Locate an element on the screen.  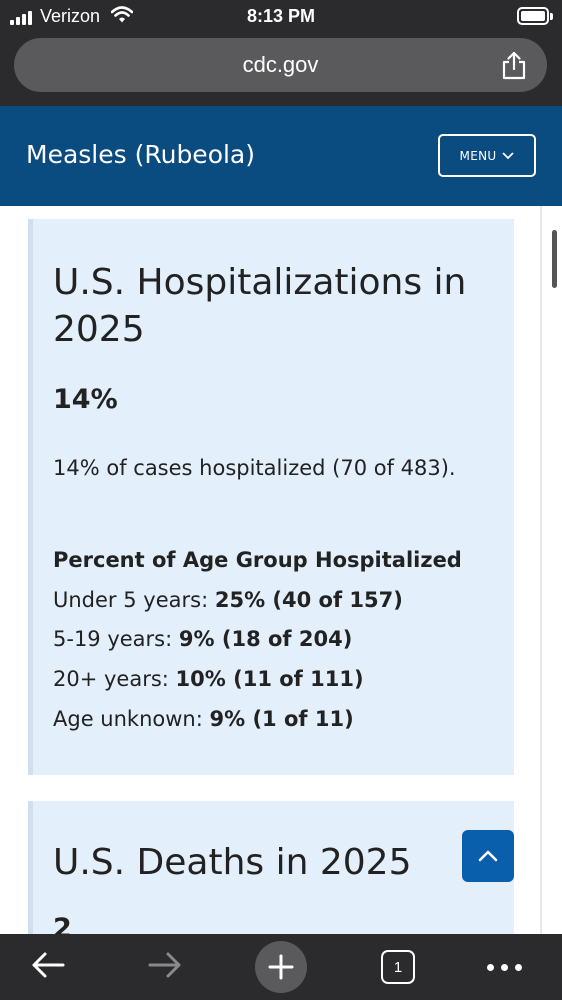
clock: 8:13 PM is located at coordinates (281, 16).